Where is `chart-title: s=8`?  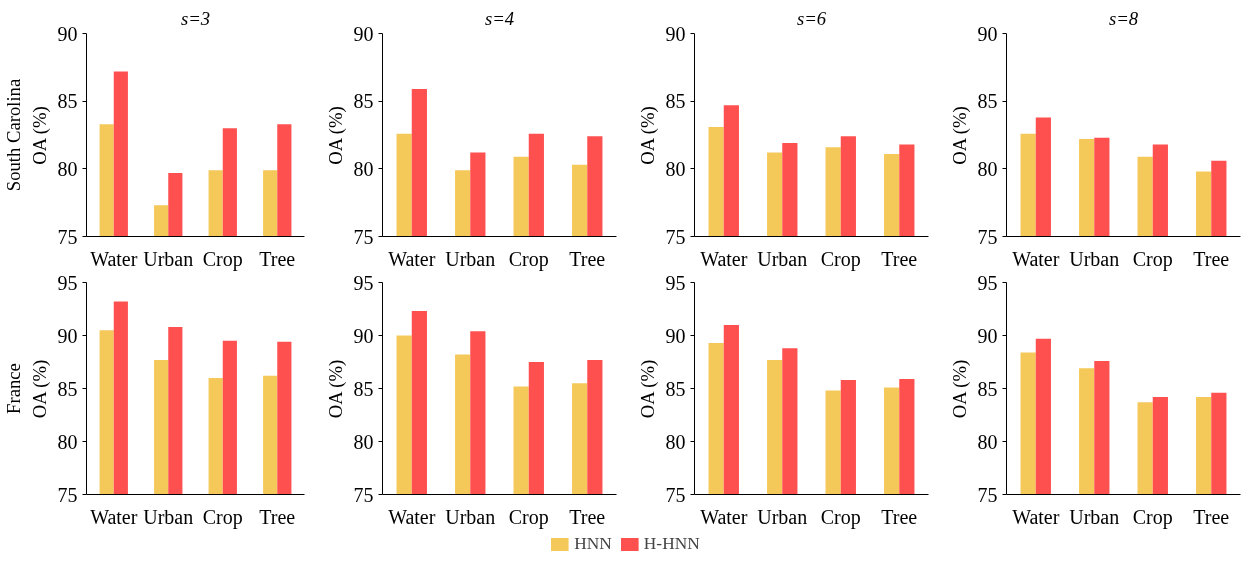 chart-title: s=8 is located at coordinates (1123, 18).